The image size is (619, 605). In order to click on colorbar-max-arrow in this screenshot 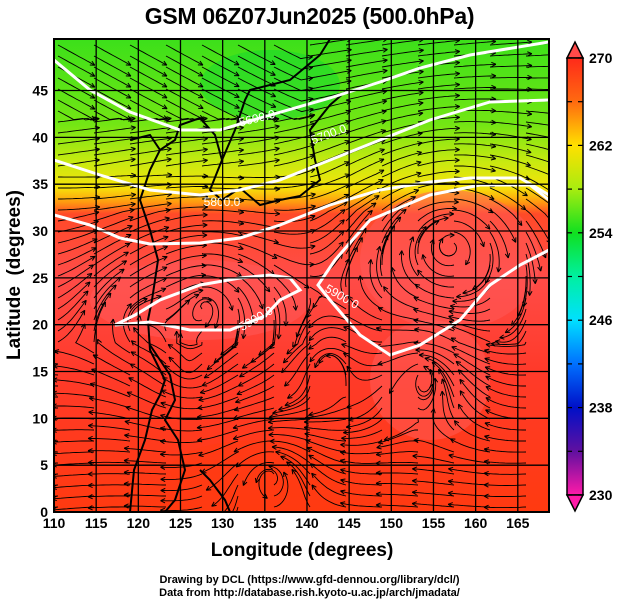, I will do `click(575, 49)`.